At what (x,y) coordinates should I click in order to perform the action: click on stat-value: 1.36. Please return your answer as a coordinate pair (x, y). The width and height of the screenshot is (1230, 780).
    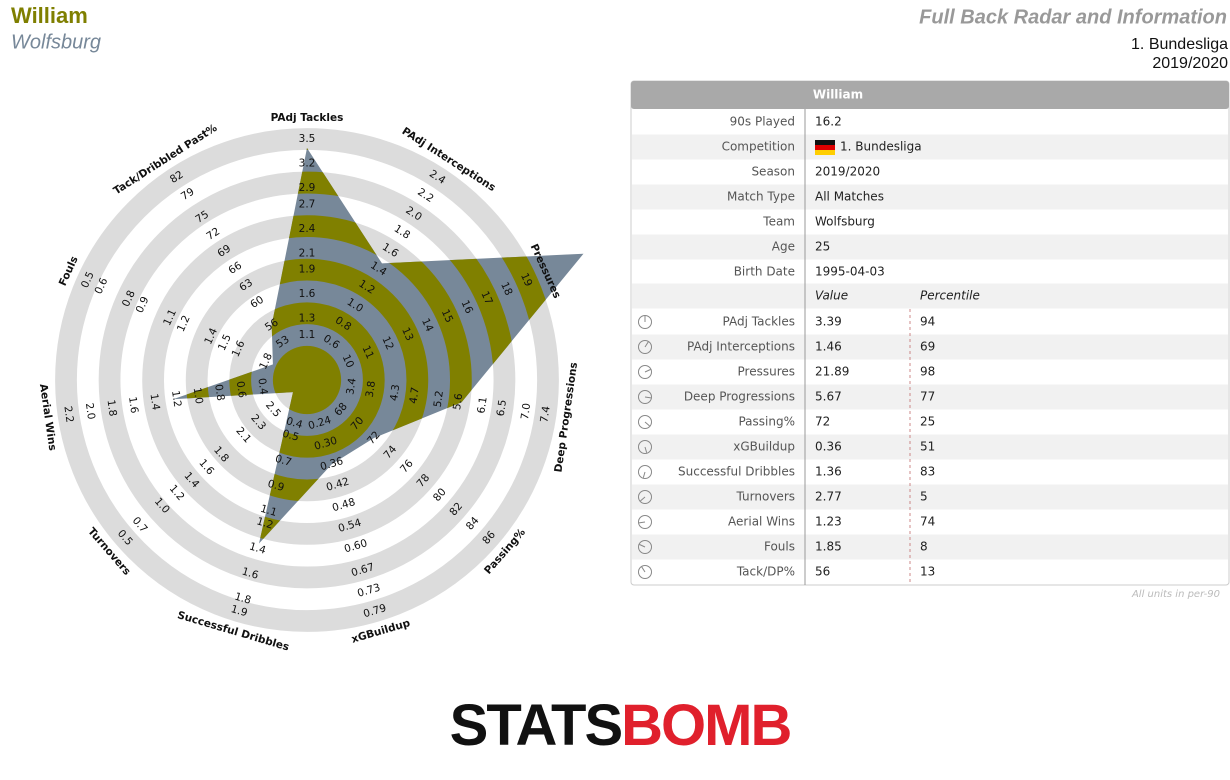
    Looking at the image, I should click on (828, 472).